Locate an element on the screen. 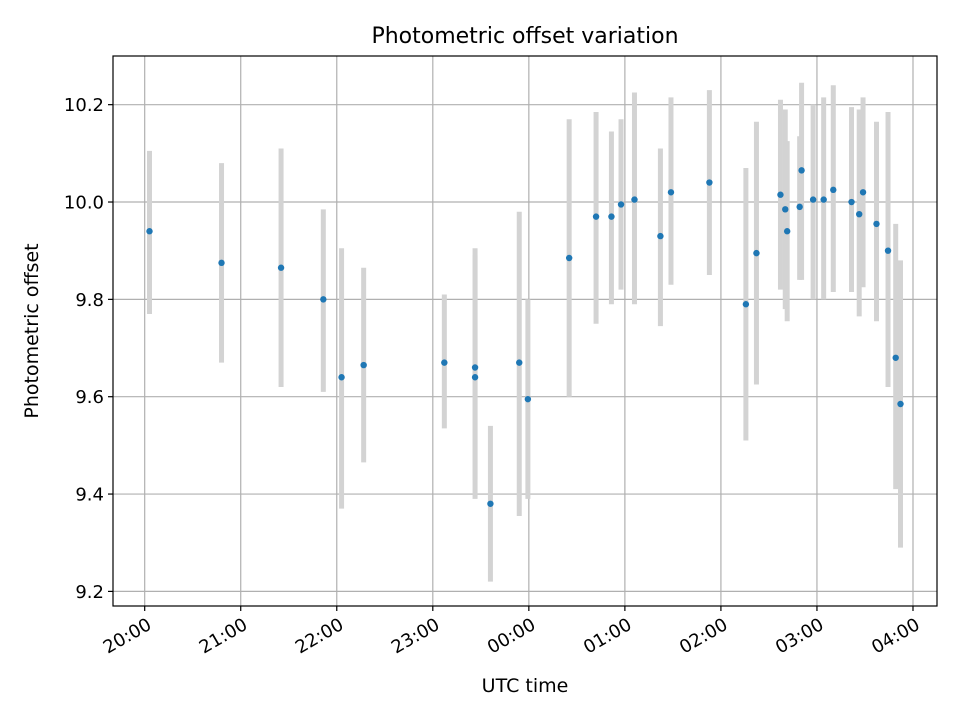  y-tick-label: 9.6 is located at coordinates (89, 397).